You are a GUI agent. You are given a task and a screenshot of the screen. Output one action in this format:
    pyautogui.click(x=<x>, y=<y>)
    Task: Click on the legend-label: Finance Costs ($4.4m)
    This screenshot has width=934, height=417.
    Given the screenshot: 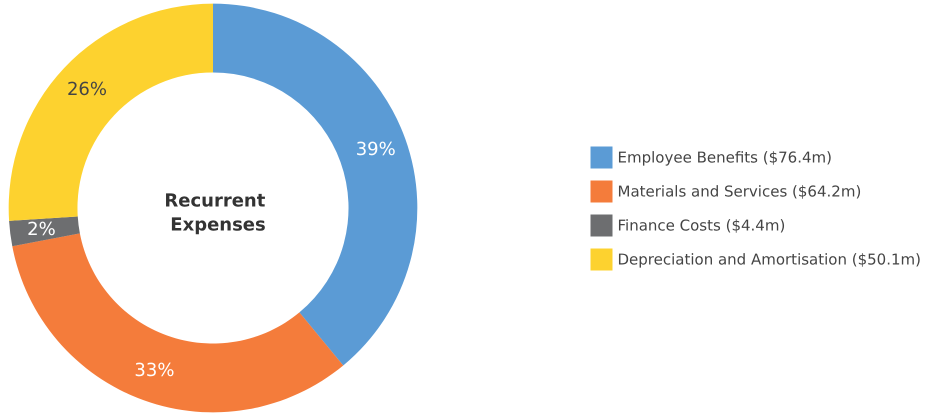 What is the action you would take?
    pyautogui.click(x=702, y=225)
    